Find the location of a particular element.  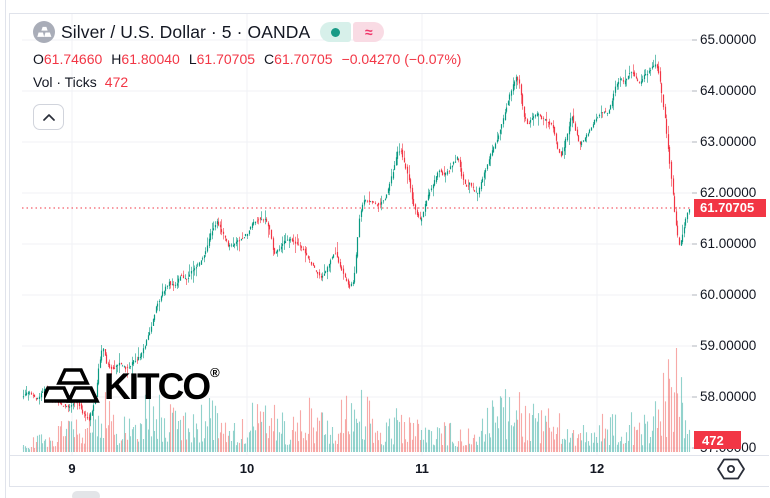

symbol-title-row: Silver / U.S. Dollar · 5 · OANDA ≈ is located at coordinates (247, 32).